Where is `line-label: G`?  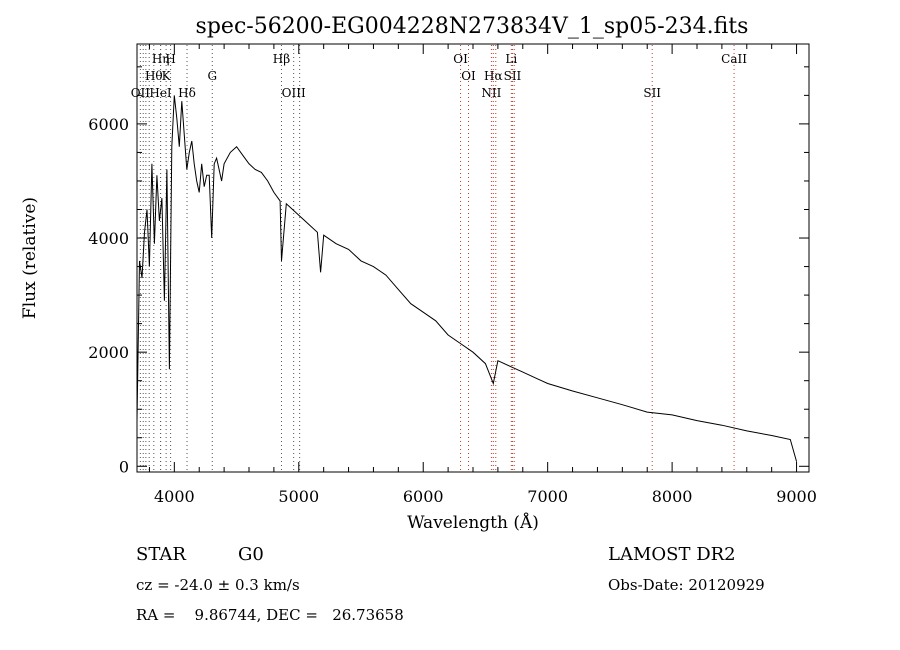
line-label: G is located at coordinates (212, 76).